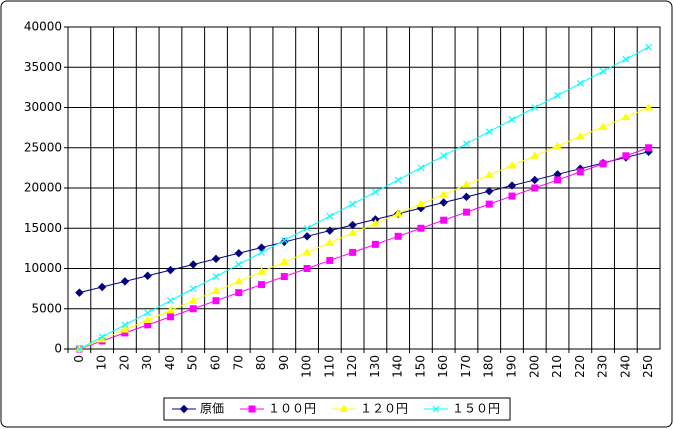 This screenshot has width=674, height=429. I want to click on legend-label: １２０円, so click(384, 409).